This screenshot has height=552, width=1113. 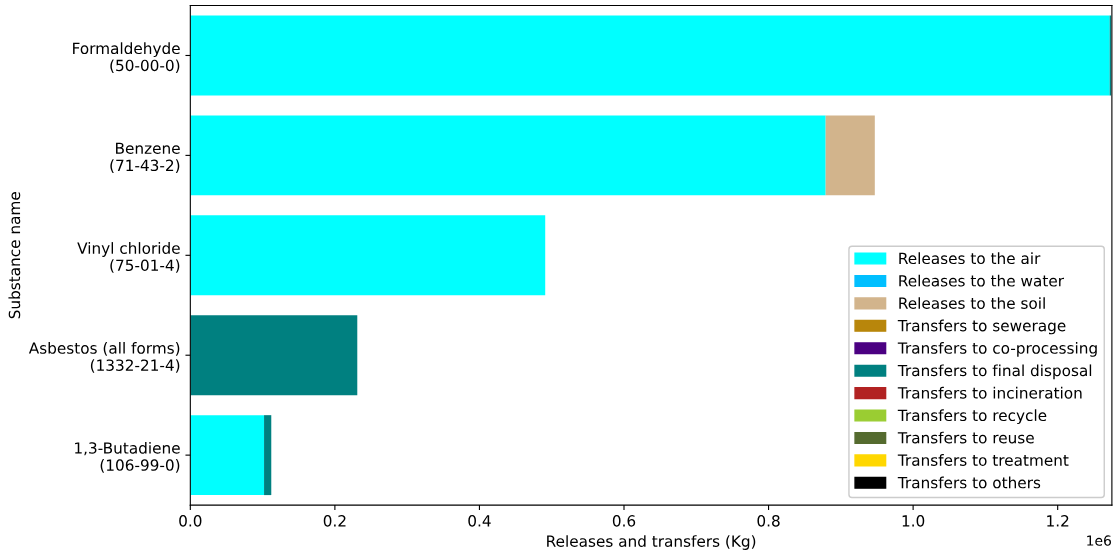 I want to click on legend-label: Transfers to incineration, so click(x=989, y=392).